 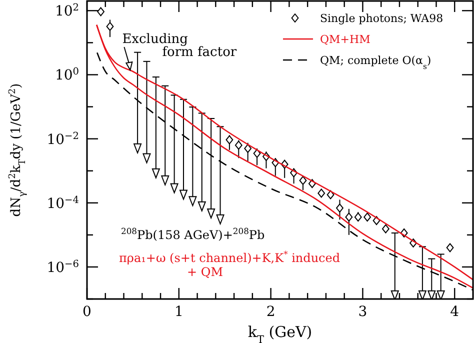 I want to click on y-tick-label: 10$^{−2}$, so click(x=62, y=139).